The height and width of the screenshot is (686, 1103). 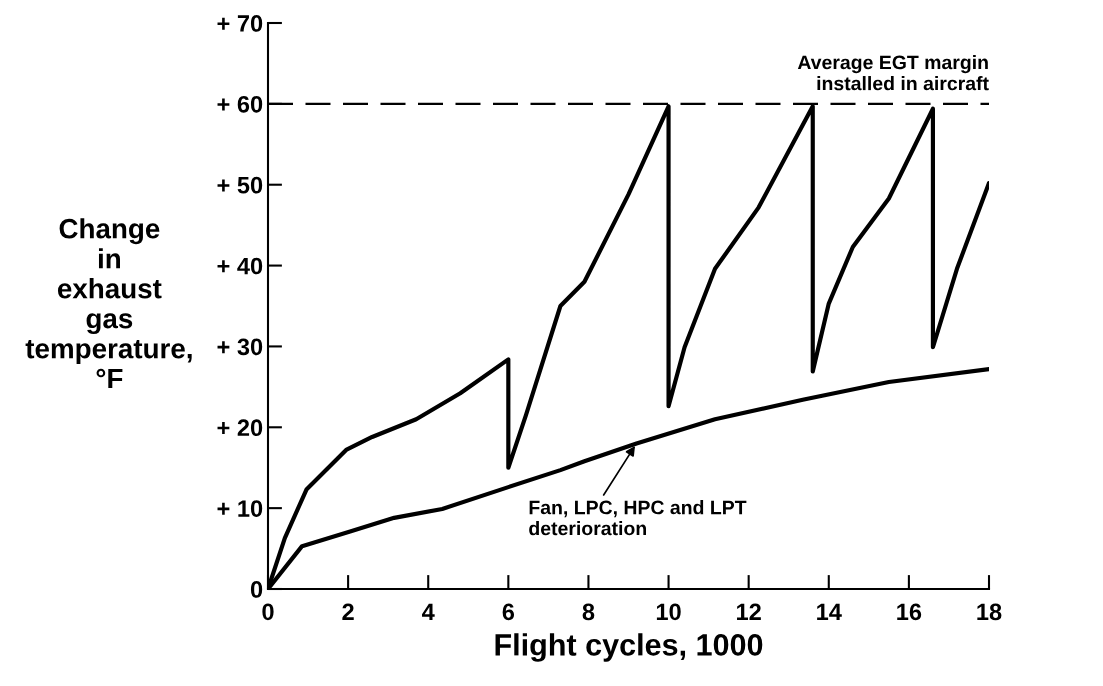 What do you see at coordinates (240, 104) in the screenshot?
I see `y-tick-label: + 60` at bounding box center [240, 104].